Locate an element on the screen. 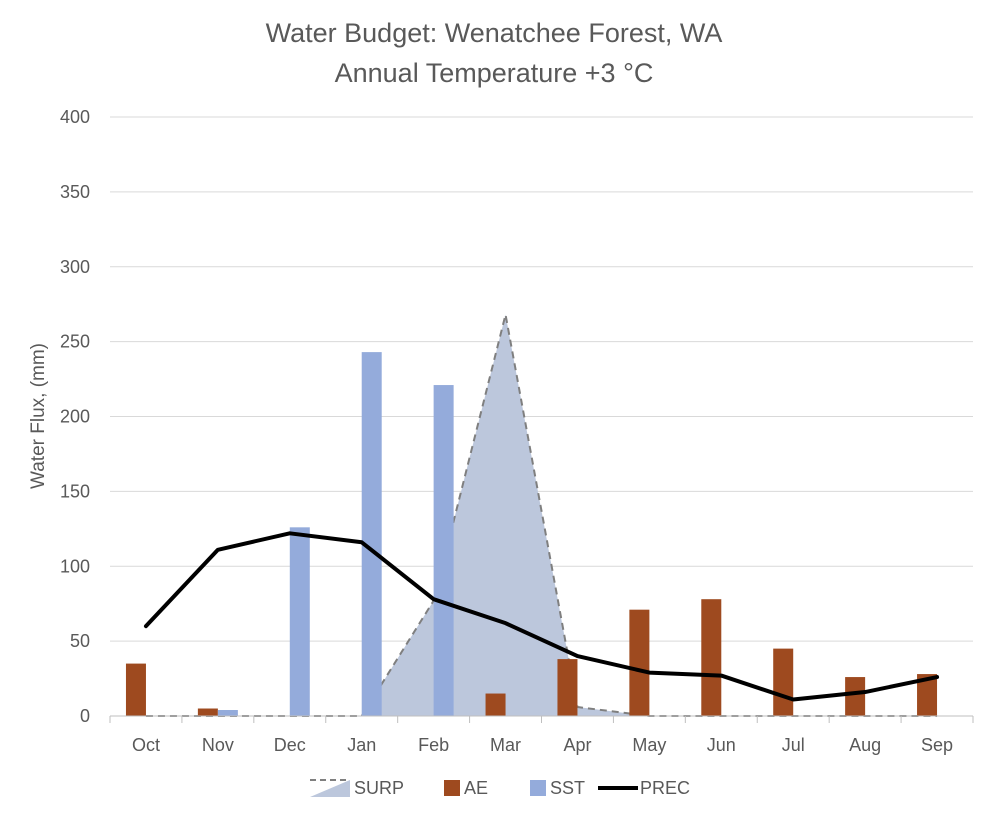  legend-item-sst: SST is located at coordinates (557, 788).